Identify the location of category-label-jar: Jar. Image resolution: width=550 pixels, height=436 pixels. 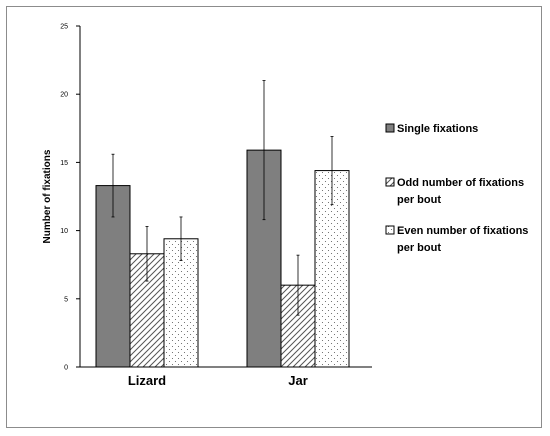
(298, 380).